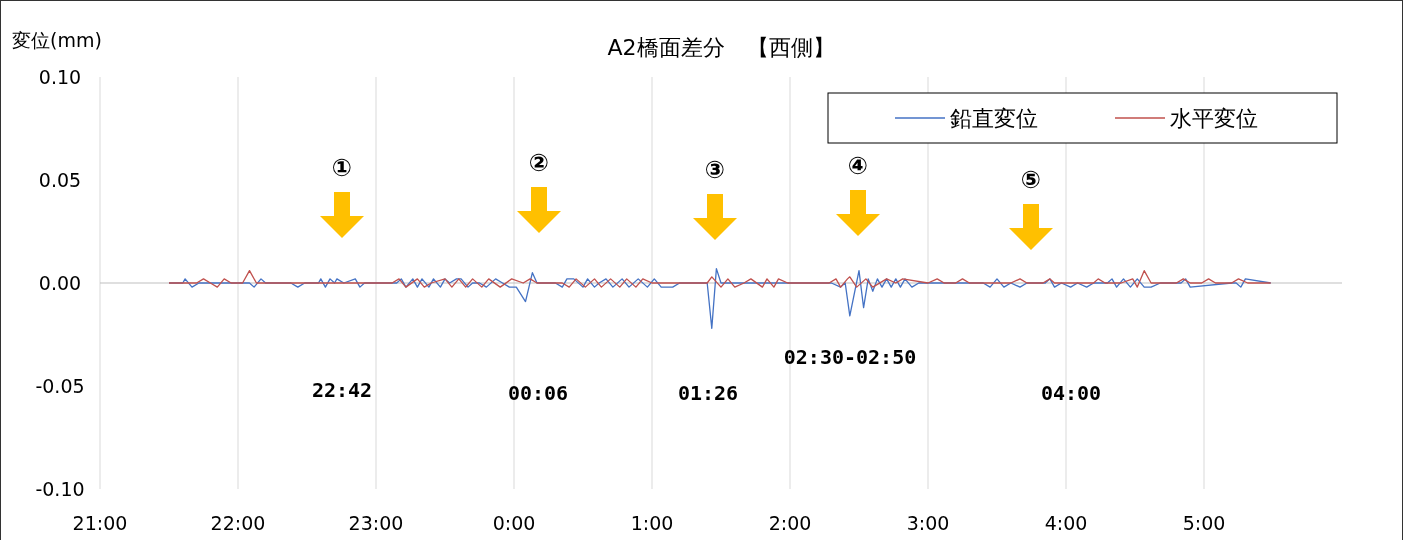 Image resolution: width=1403 pixels, height=540 pixels. I want to click on x-tick-label: 22:00, so click(238, 523).